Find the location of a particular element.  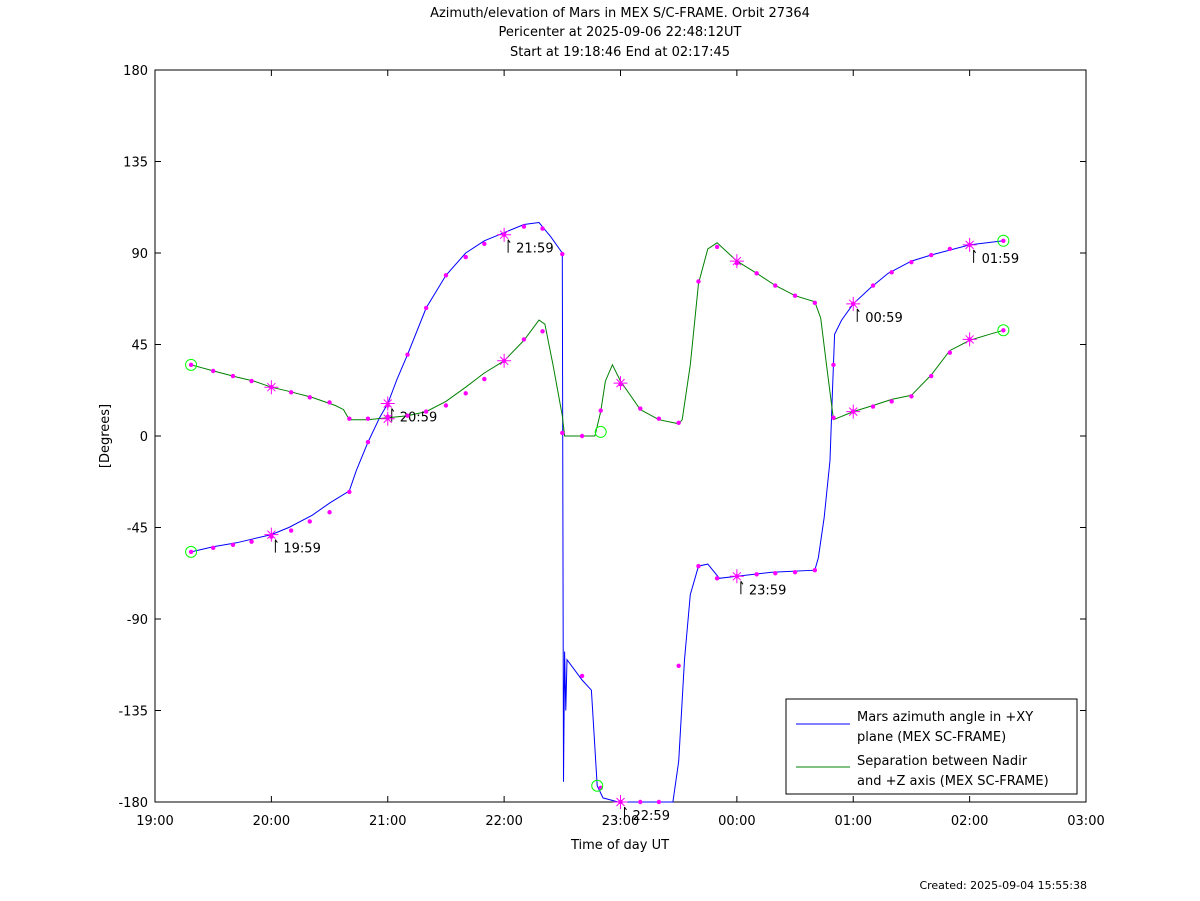

hour-label: 00:59 is located at coordinates (883, 318).